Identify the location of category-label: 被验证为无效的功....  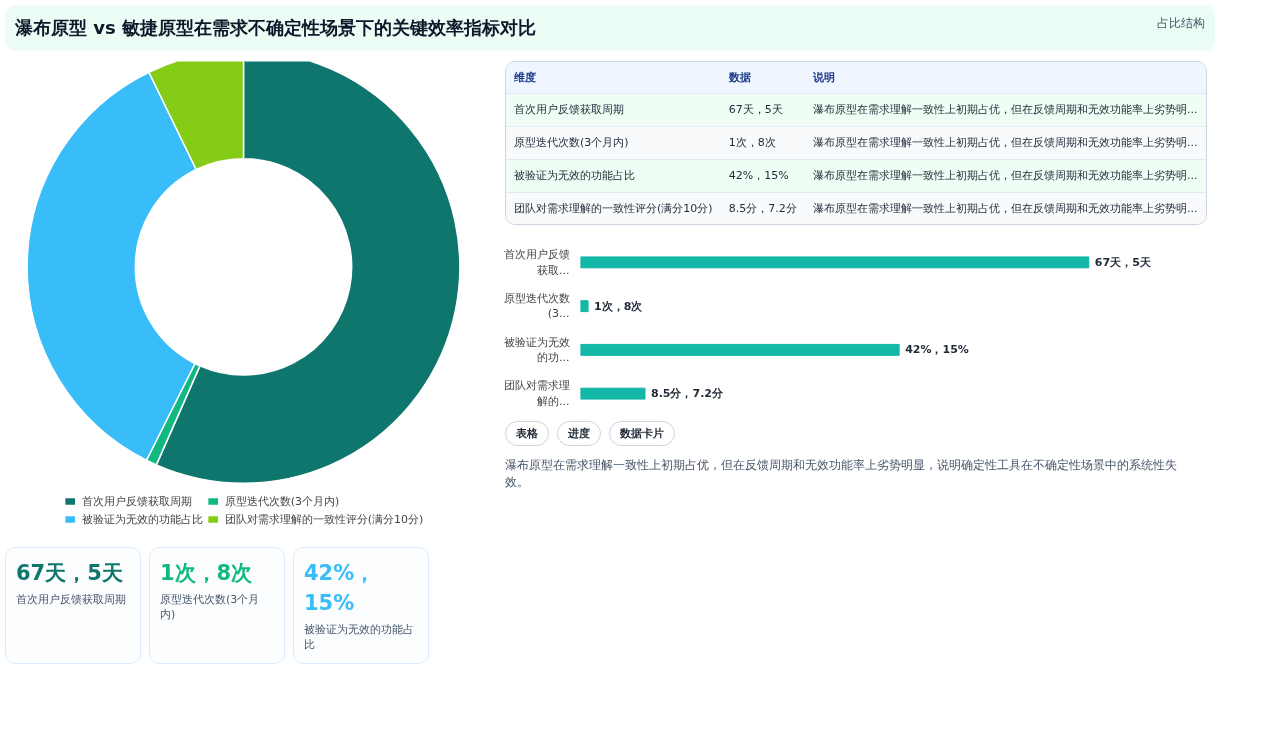
(536, 350).